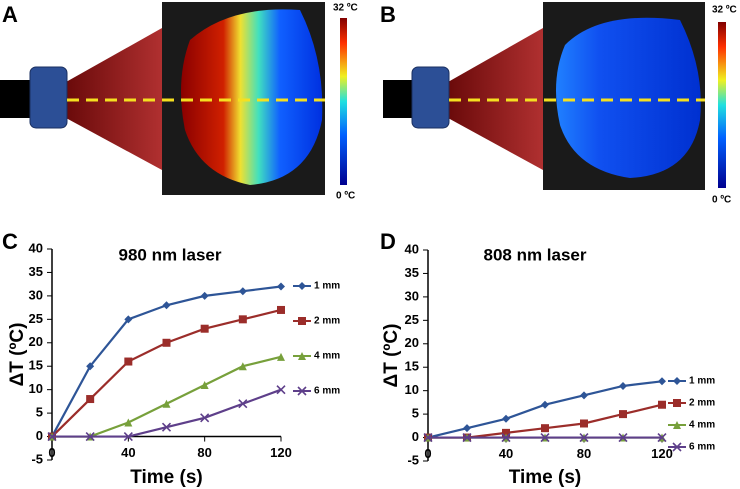 This screenshot has height=489, width=740. Describe the element at coordinates (388, 14) in the screenshot. I see `panel-label: B` at that location.